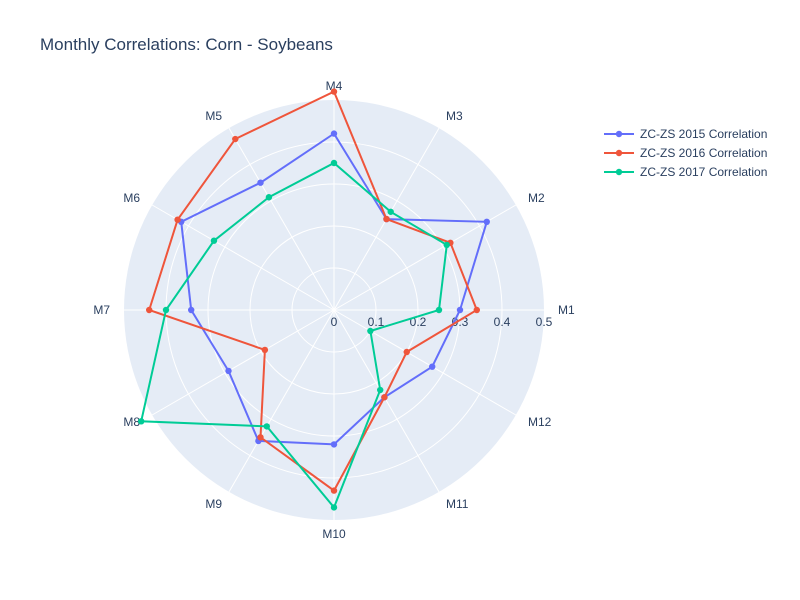 This screenshot has width=800, height=600. I want to click on angular-tick-label: M3, so click(454, 116).